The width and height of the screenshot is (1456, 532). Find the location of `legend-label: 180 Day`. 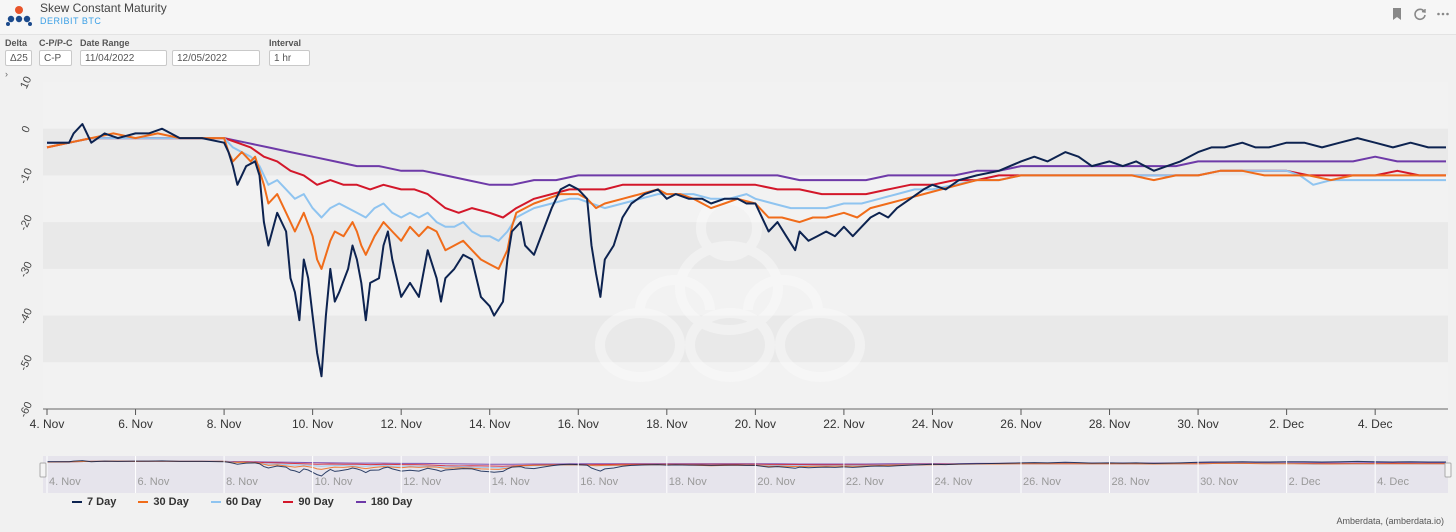

legend-label: 180 Day is located at coordinates (391, 502).